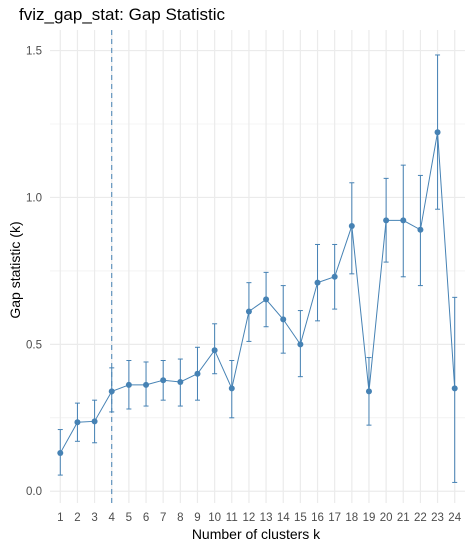 The width and height of the screenshot is (473, 549). Describe the element at coordinates (34, 52) in the screenshot. I see `y-tick-label: 1.5` at that location.